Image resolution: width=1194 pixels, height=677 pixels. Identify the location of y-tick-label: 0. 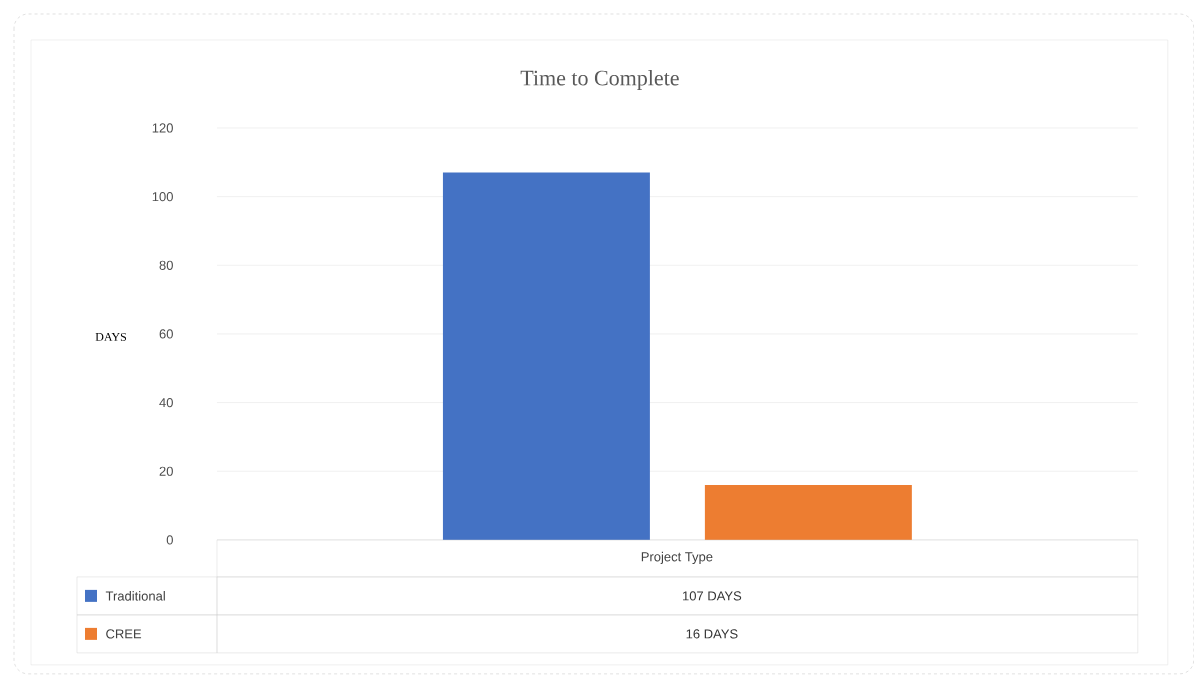
(169, 540).